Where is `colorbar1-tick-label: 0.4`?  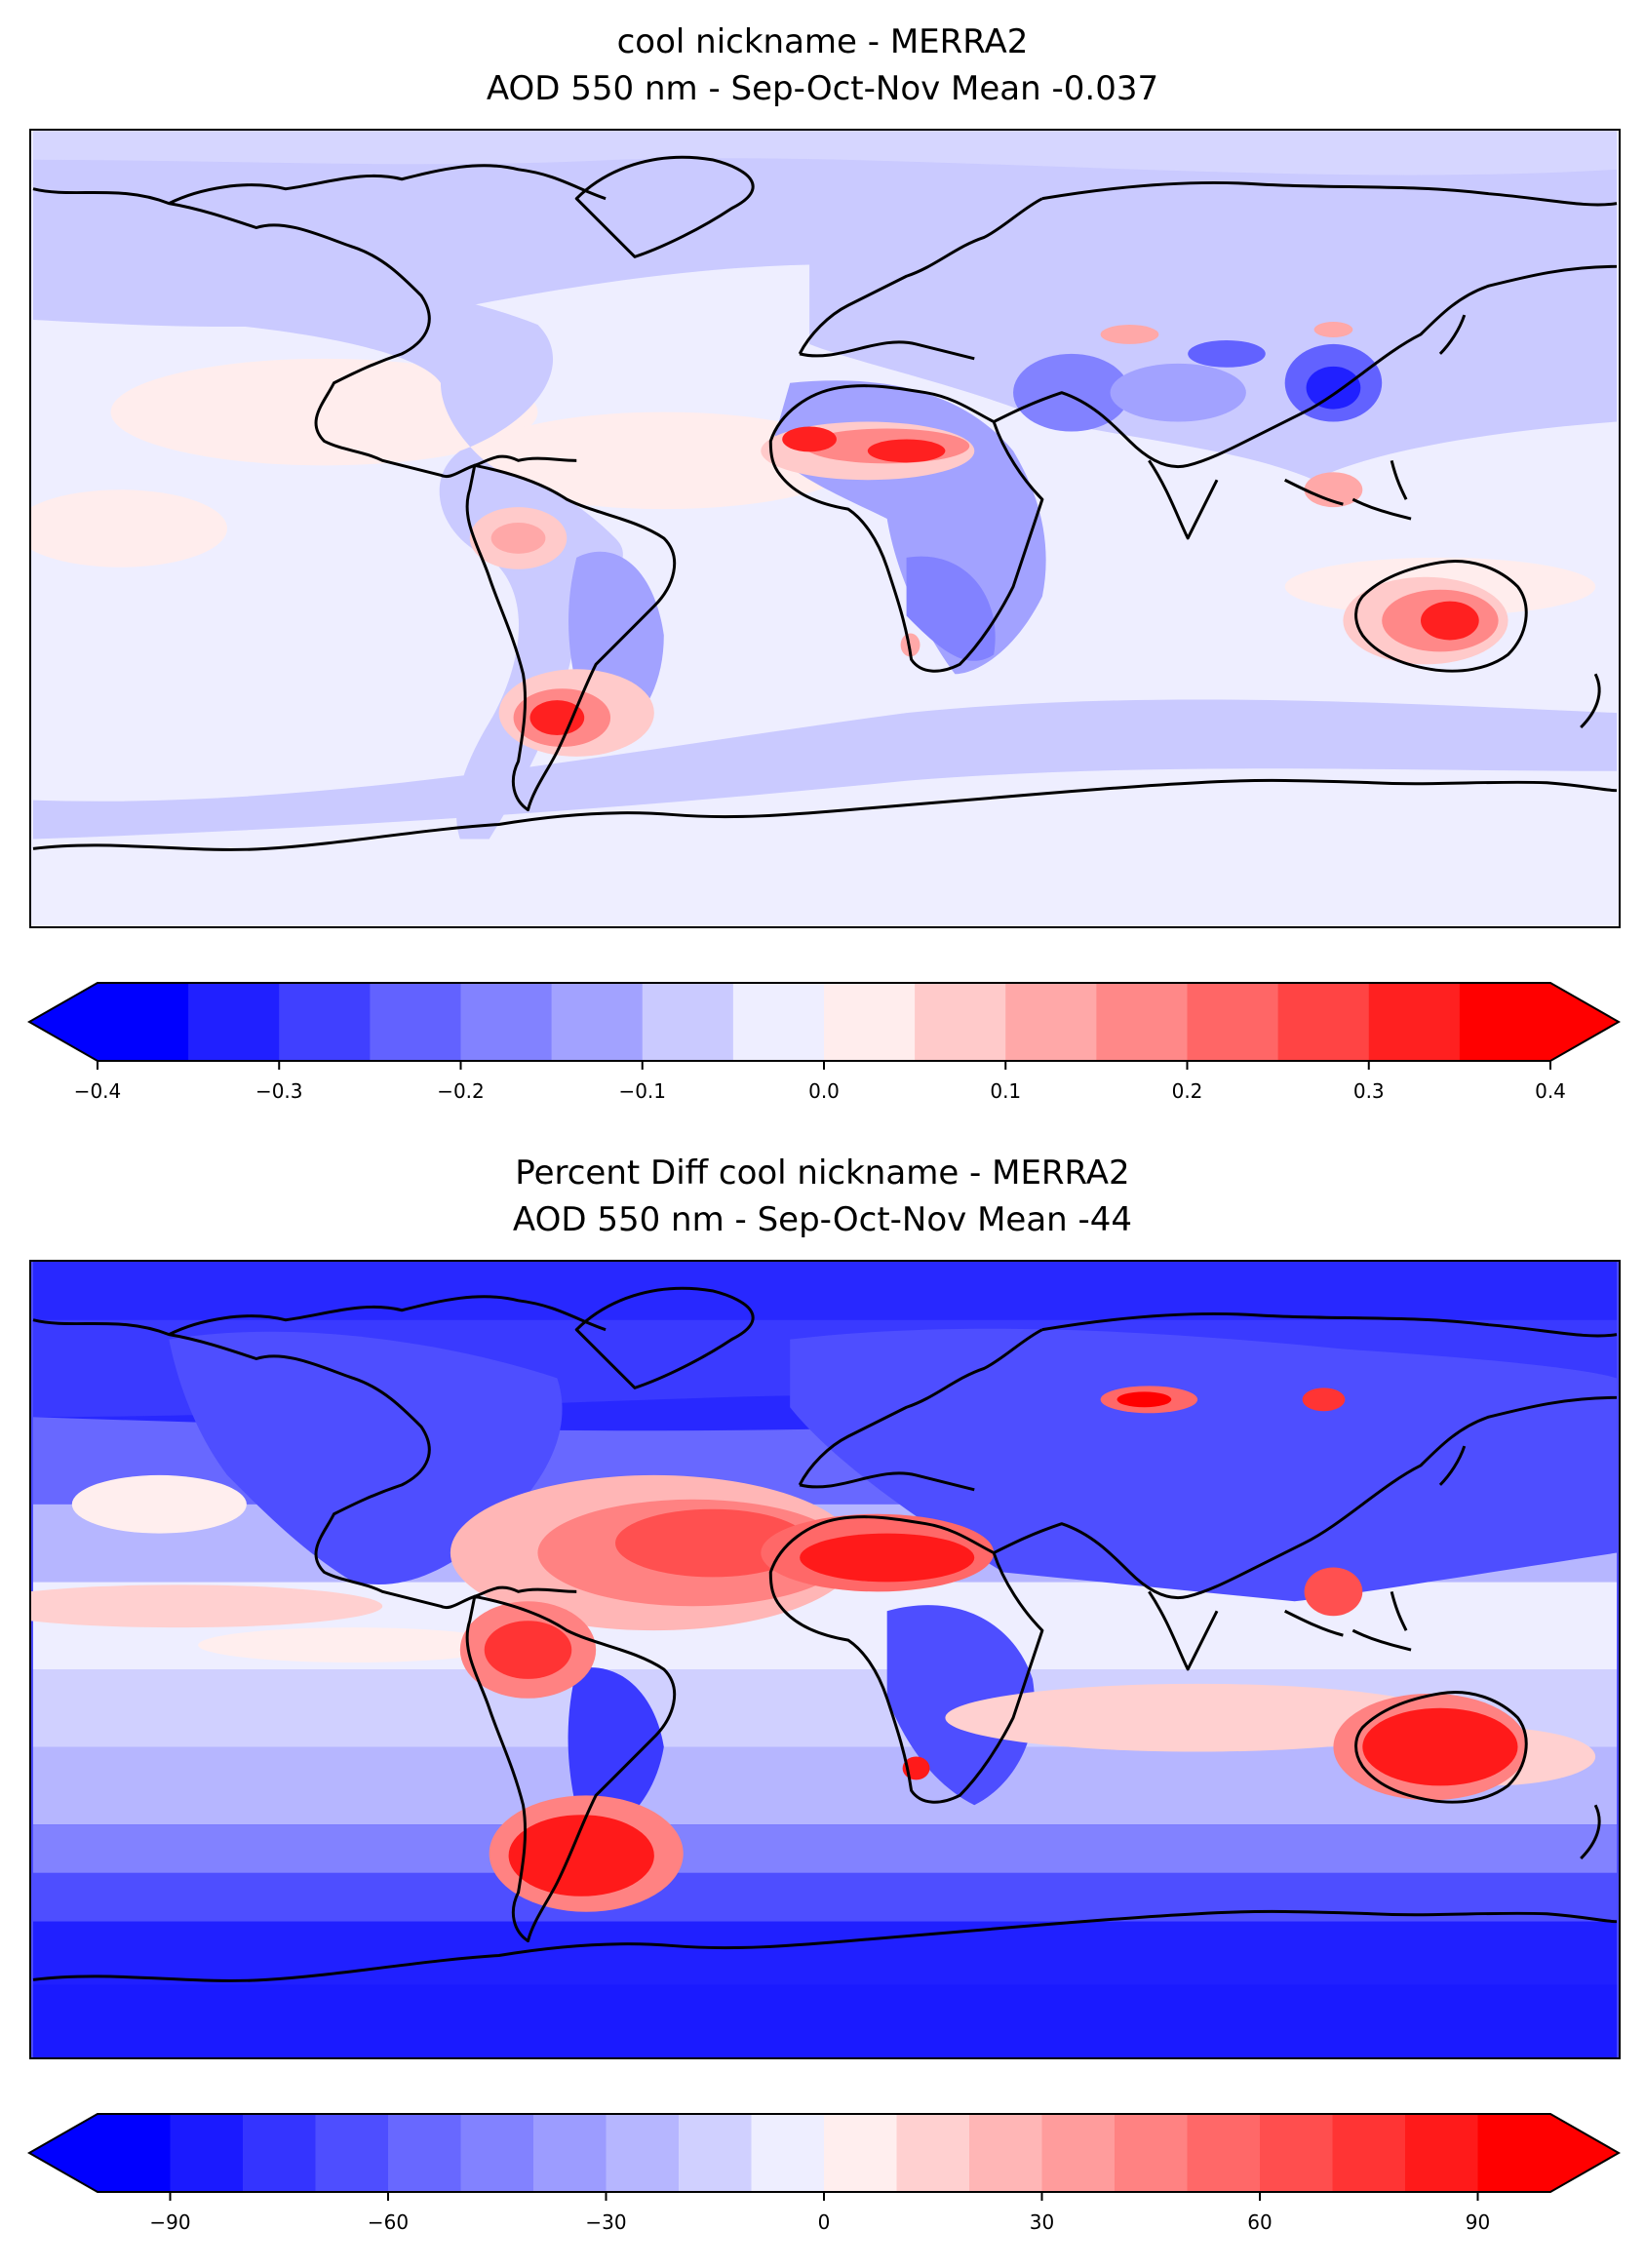 colorbar1-tick-label: 0.4 is located at coordinates (1550, 1091).